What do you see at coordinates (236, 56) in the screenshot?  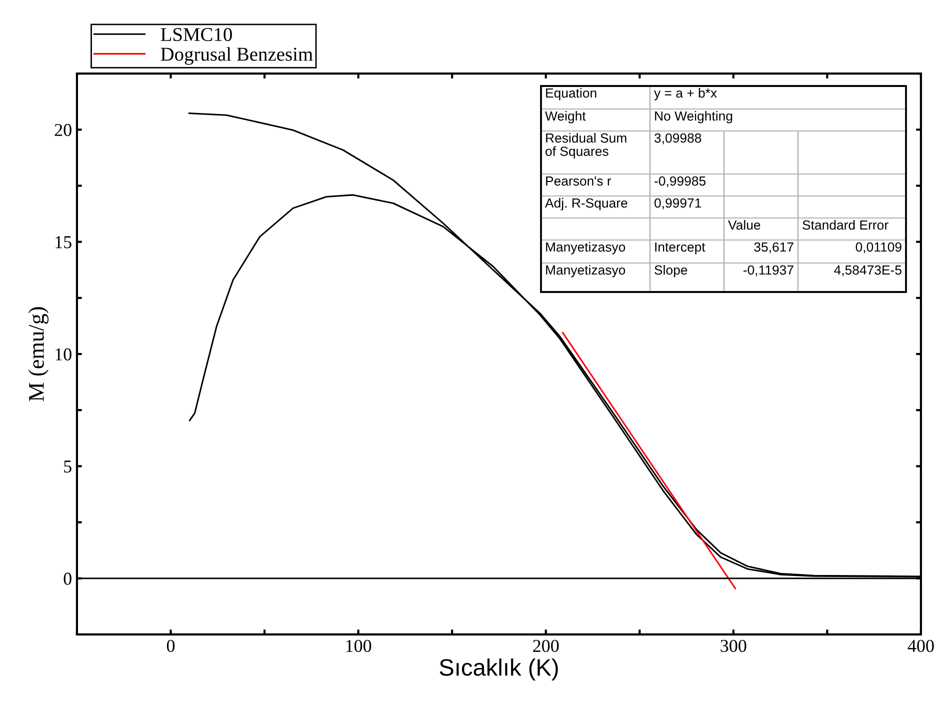 I see `legend-label: Dogrusal Benzesim` at bounding box center [236, 56].